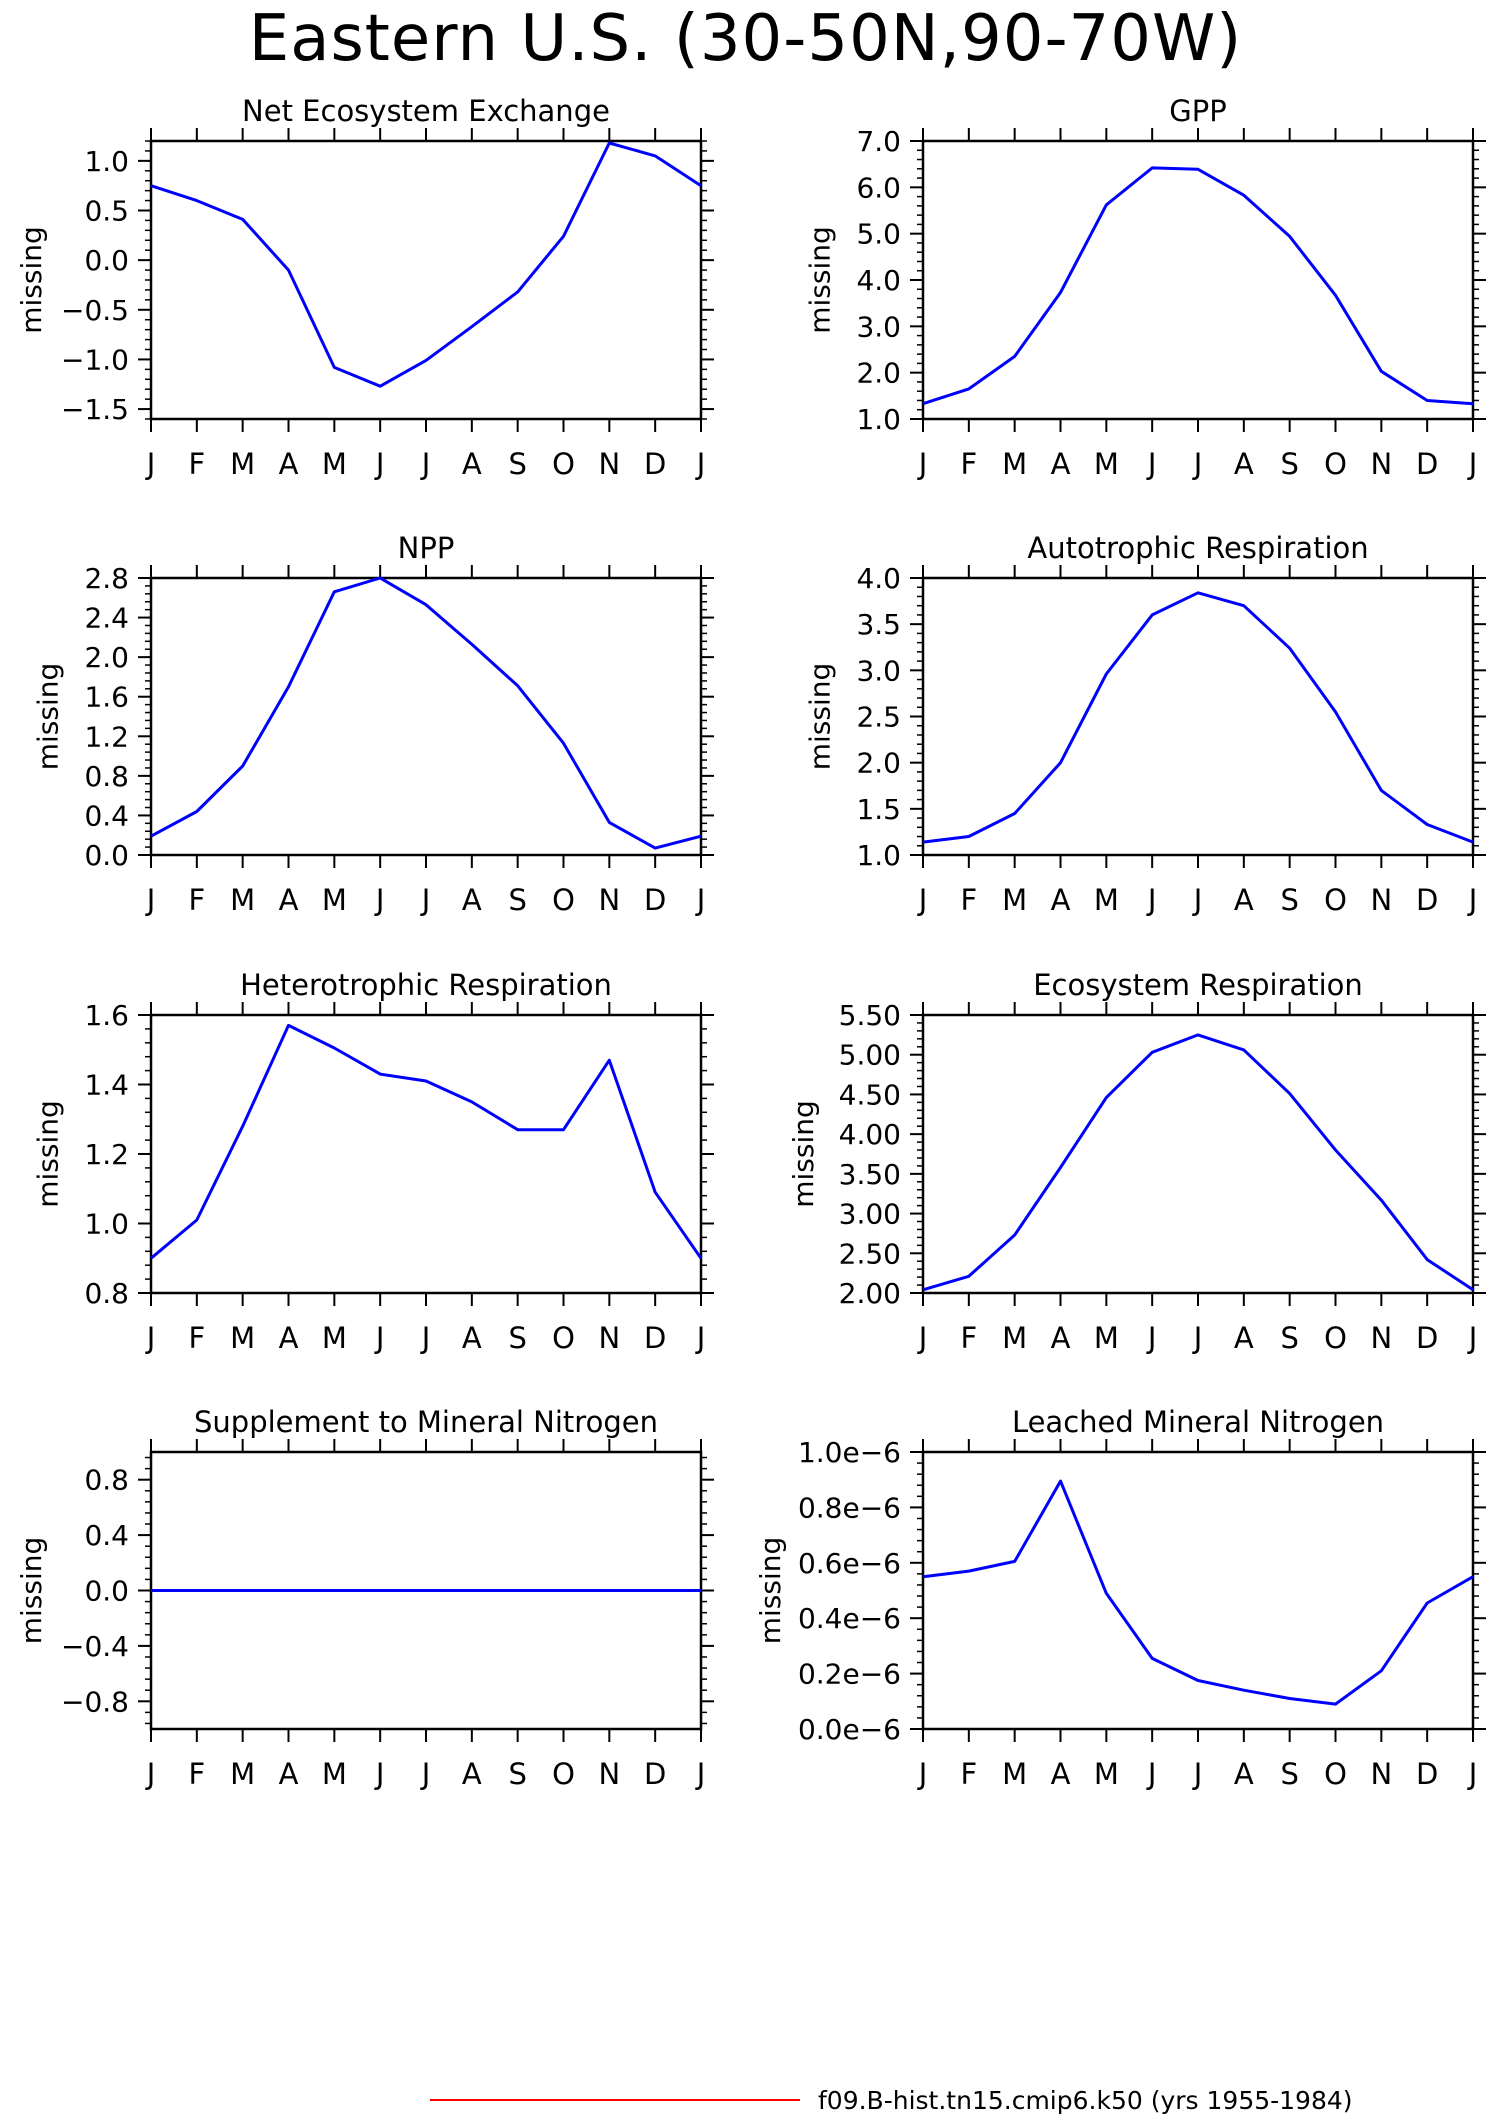  Describe the element at coordinates (849, 1674) in the screenshot. I see `y-tick-label: 0.2e−6` at that location.